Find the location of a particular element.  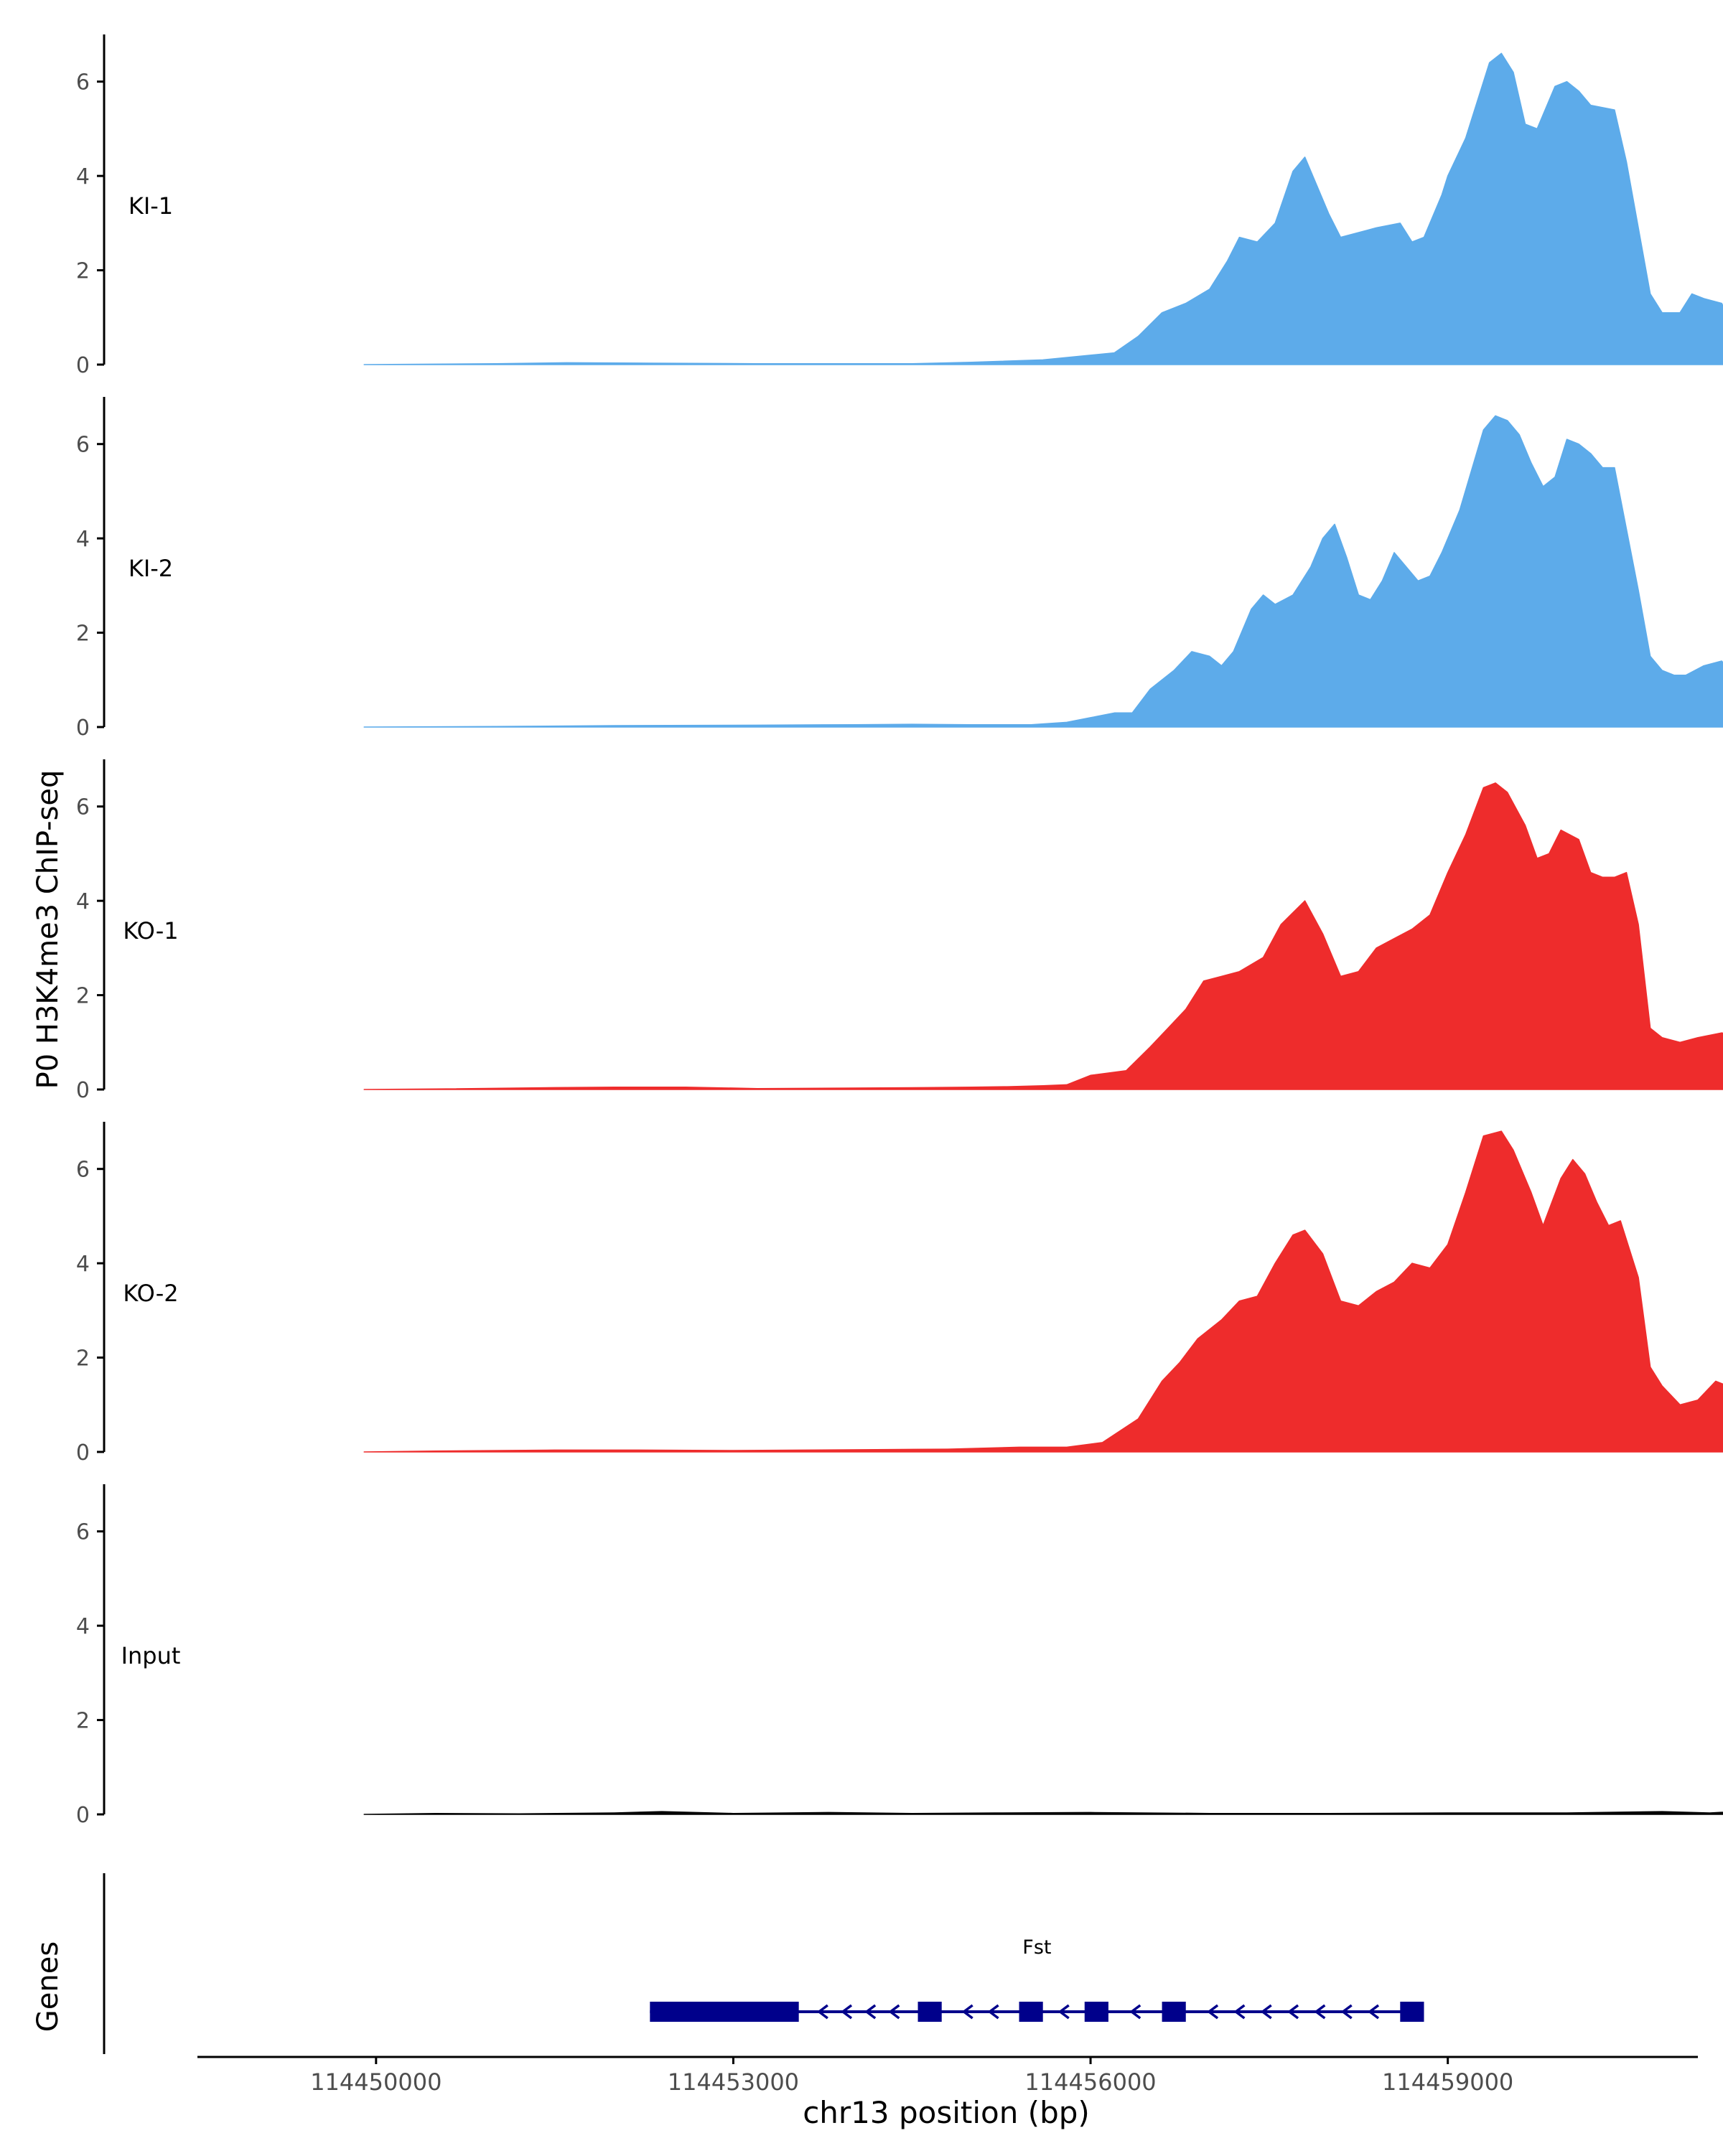

x-axis-title: chr13 position (bp) is located at coordinates (946, 2112).